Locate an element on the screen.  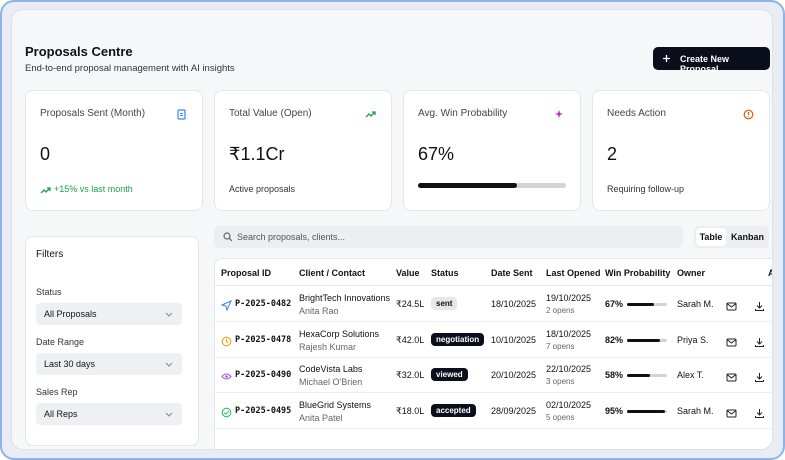
button-label: Create New Proposal is located at coordinates (705, 64).